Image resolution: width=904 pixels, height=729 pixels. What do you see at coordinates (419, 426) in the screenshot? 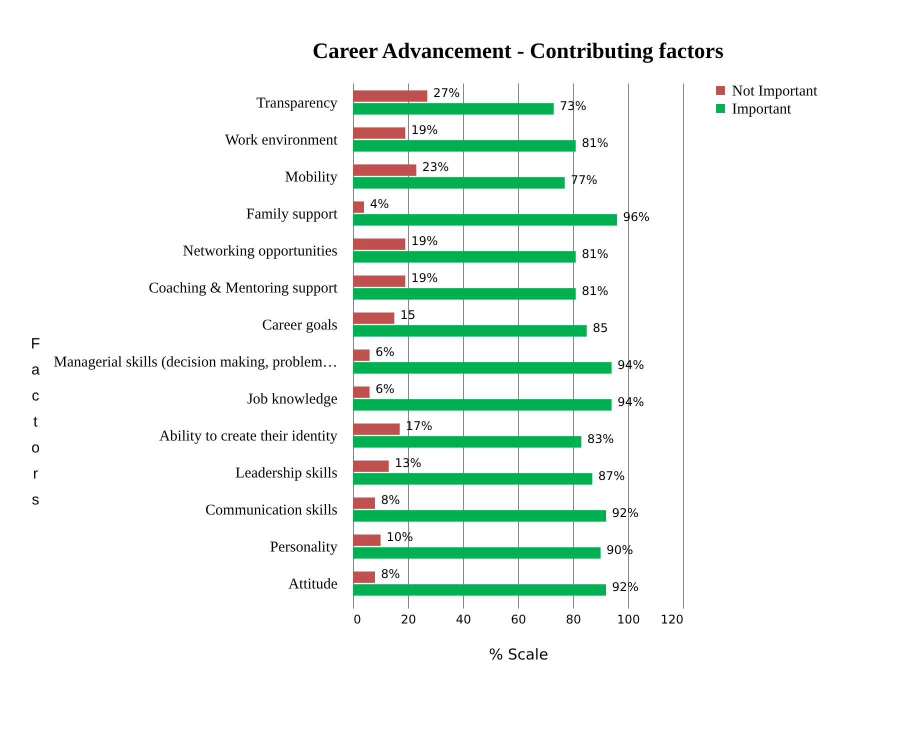
I see `data-label: 17%` at bounding box center [419, 426].